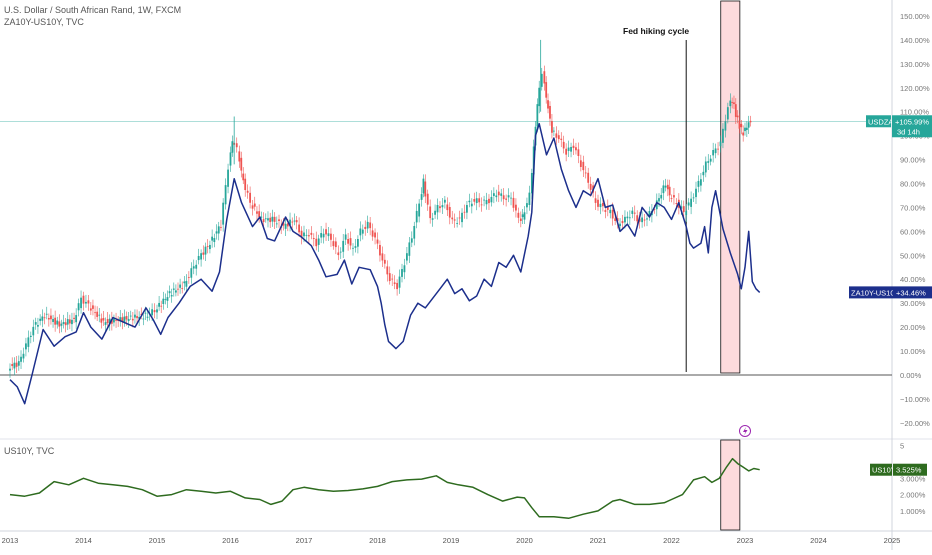 The image size is (932, 555). Describe the element at coordinates (913, 303) in the screenshot. I see `y-tick-label: 30.00%` at that location.